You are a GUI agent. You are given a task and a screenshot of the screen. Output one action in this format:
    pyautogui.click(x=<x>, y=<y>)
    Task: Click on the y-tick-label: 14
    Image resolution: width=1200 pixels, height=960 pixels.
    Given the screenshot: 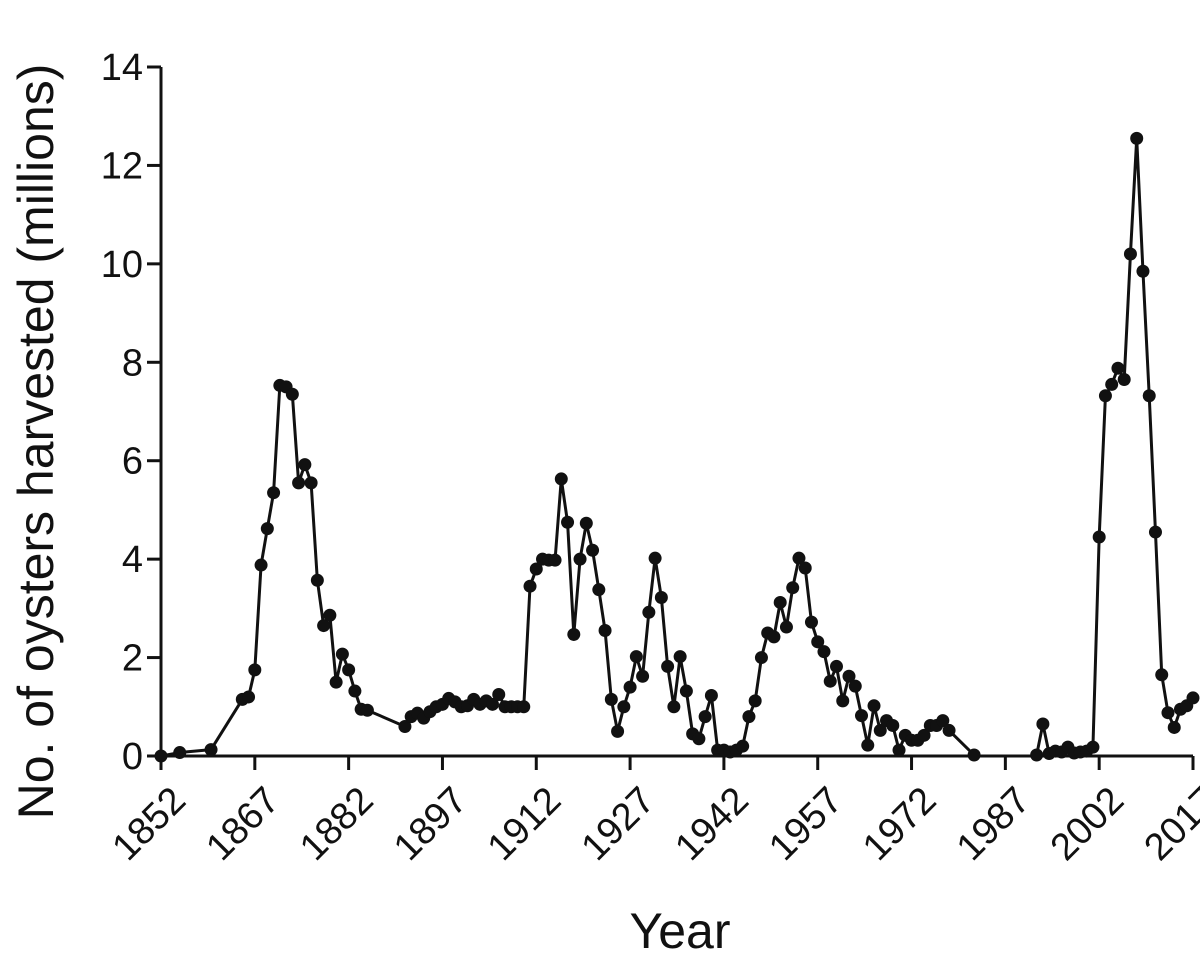 What is the action you would take?
    pyautogui.click(x=122, y=68)
    